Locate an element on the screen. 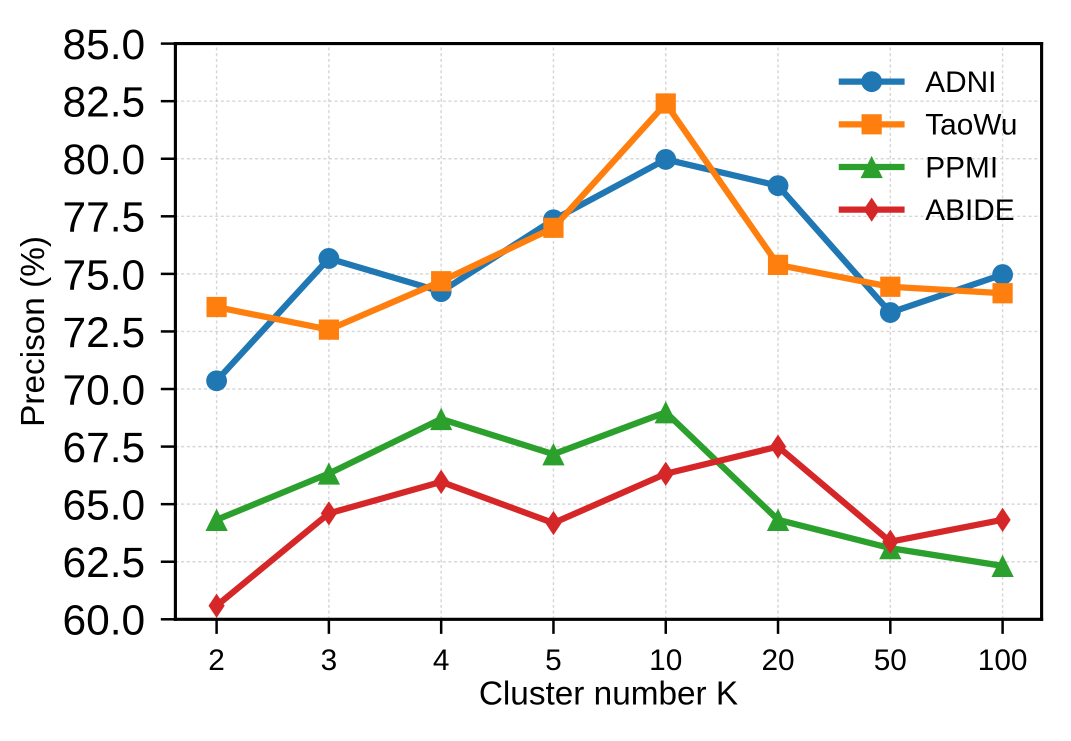 The height and width of the screenshot is (741, 1071). svg-text: 60.0 is located at coordinates (104, 621).